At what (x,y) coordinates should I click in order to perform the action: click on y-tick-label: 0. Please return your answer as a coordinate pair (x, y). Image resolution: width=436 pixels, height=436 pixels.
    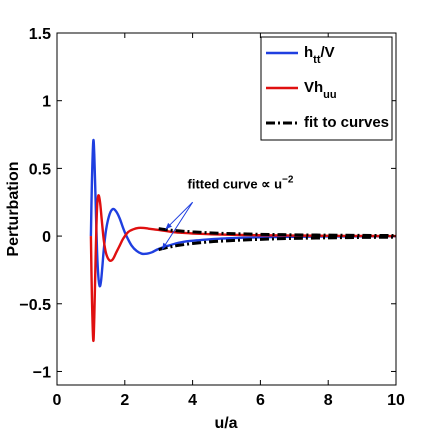
    Looking at the image, I should click on (46, 237).